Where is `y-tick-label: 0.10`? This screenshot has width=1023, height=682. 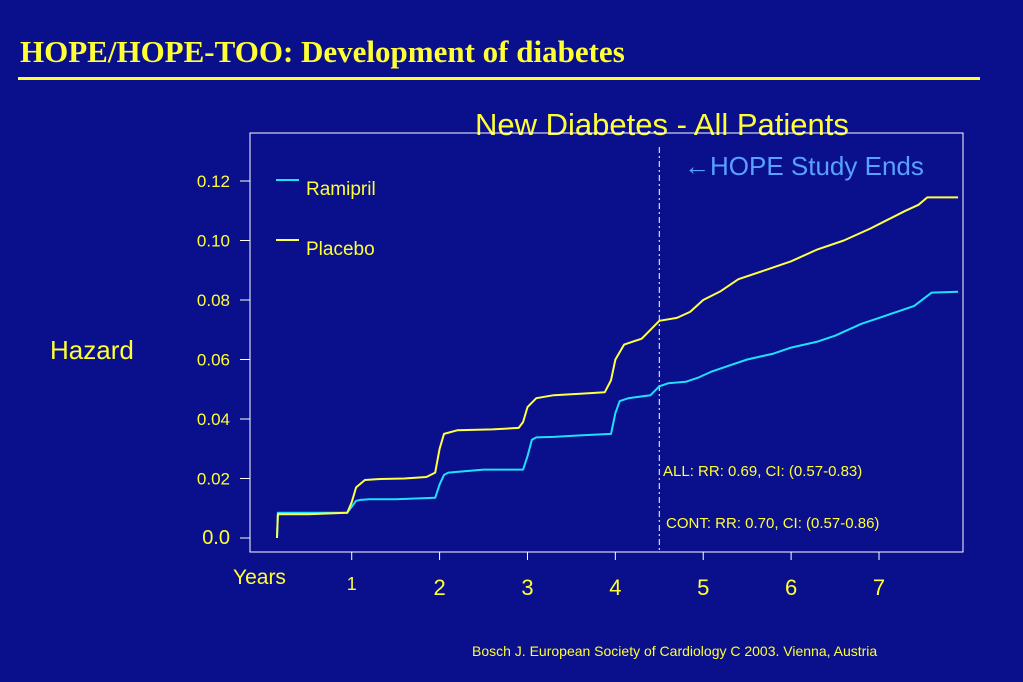 y-tick-label: 0.10 is located at coordinates (213, 241).